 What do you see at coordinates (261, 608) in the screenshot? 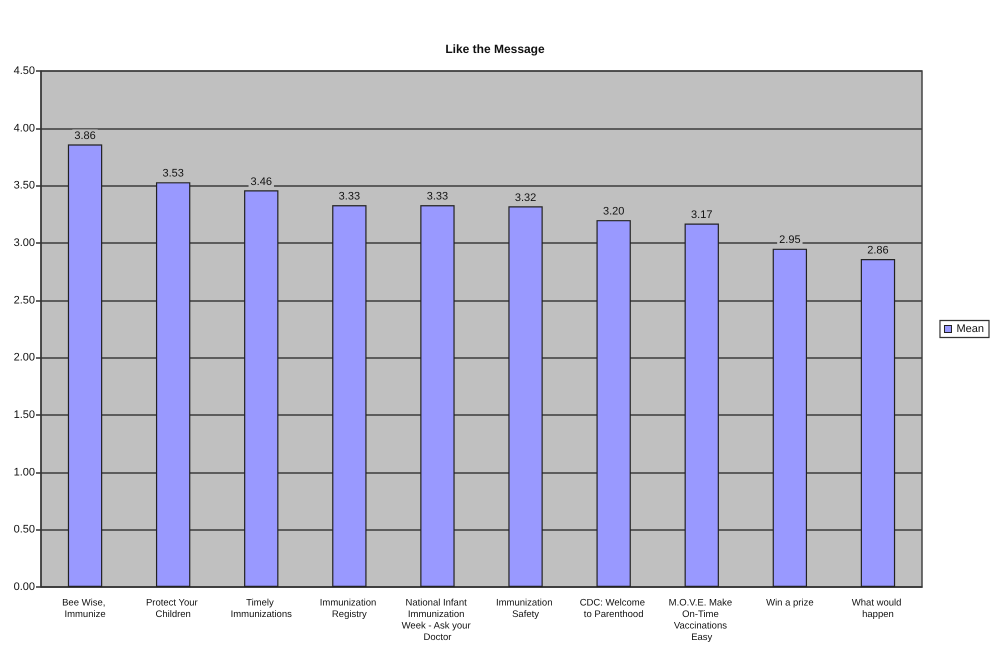
I see `x-tick-label: Timely Immunizations` at bounding box center [261, 608].